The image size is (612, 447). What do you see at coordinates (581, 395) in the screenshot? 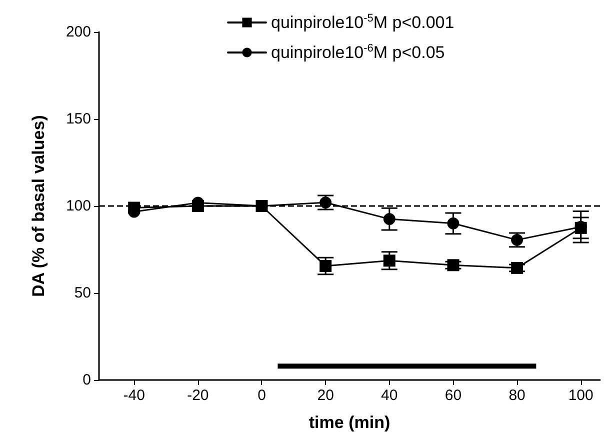
I see `x-tick-label: 100` at bounding box center [581, 395].